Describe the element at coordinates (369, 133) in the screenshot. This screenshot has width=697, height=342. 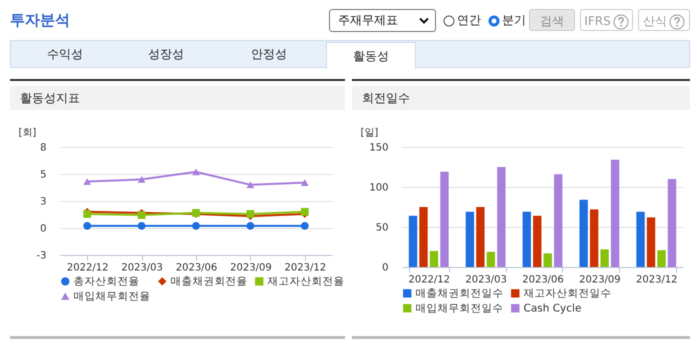
I see `y-axis-title: [일]` at that location.